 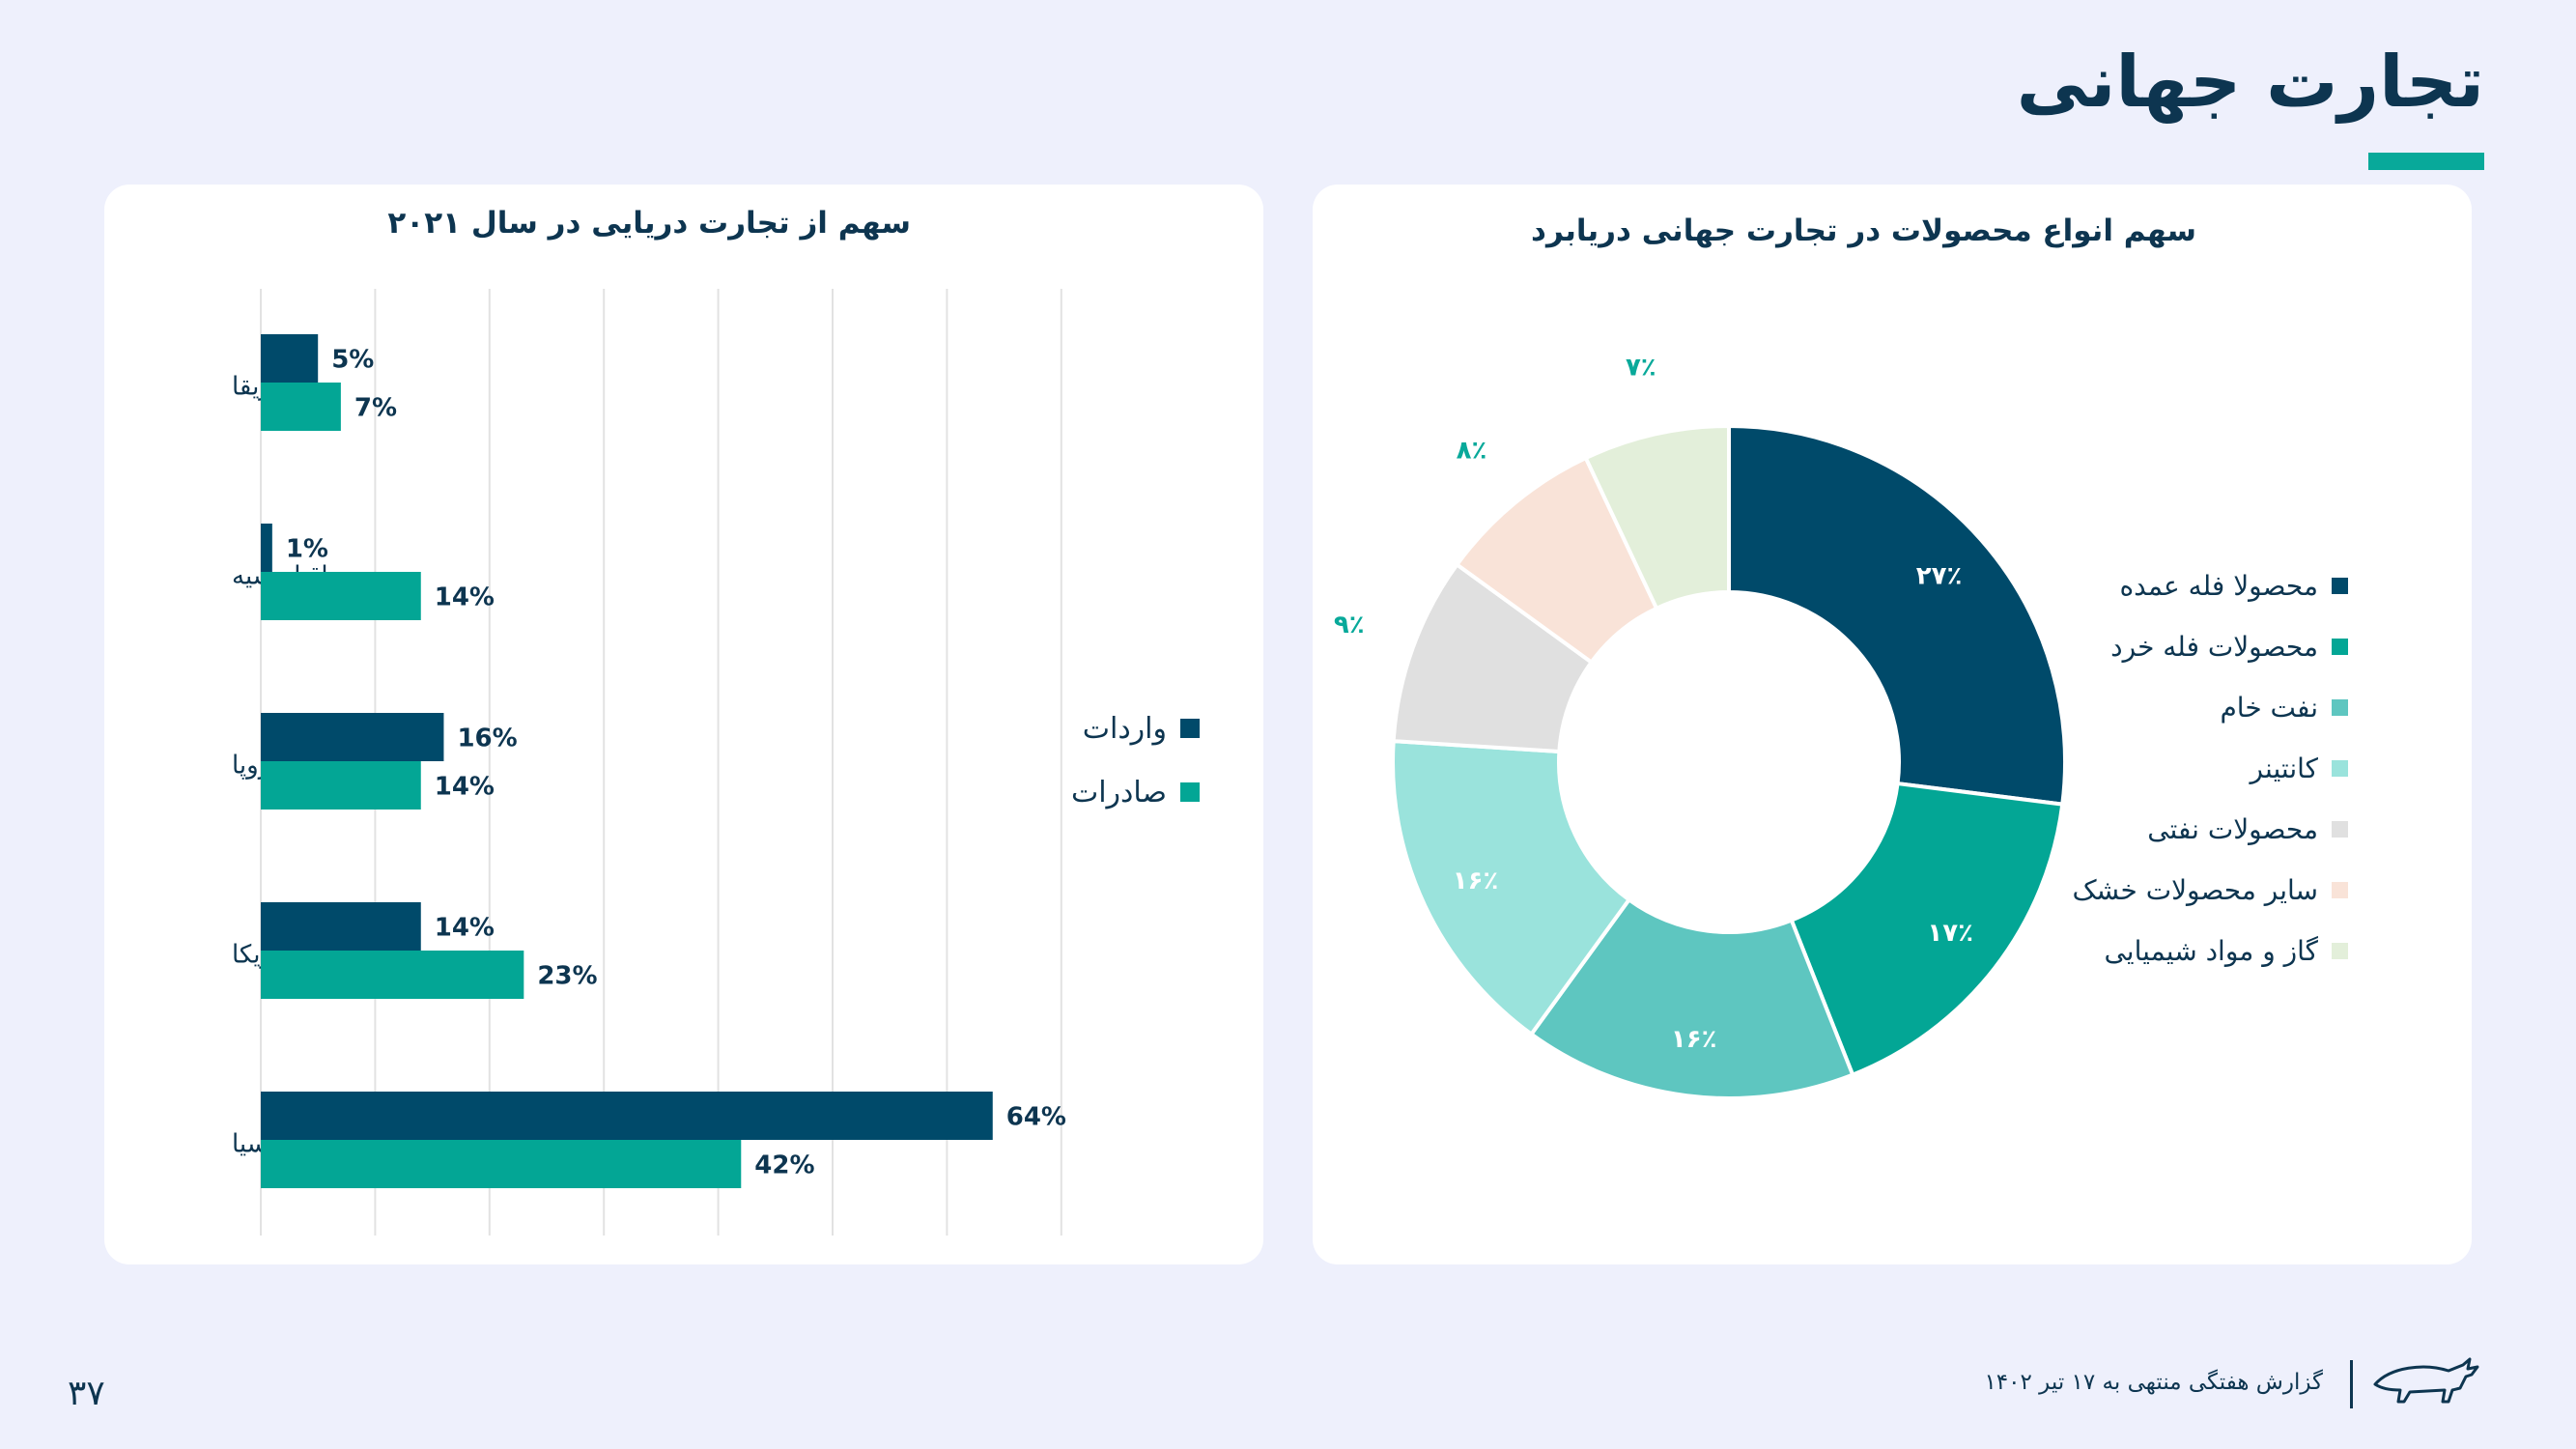 I want to click on donut-legend-item: محصولات فله خرد, so click(x=2210, y=646).